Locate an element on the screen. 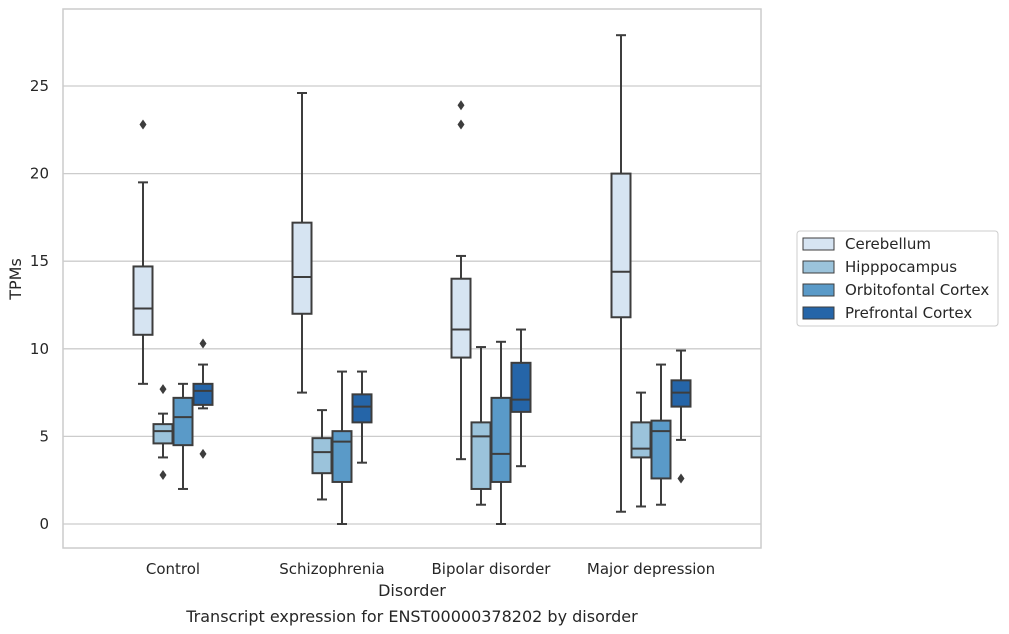  x-tick-label: Schizophrenia is located at coordinates (331, 569).